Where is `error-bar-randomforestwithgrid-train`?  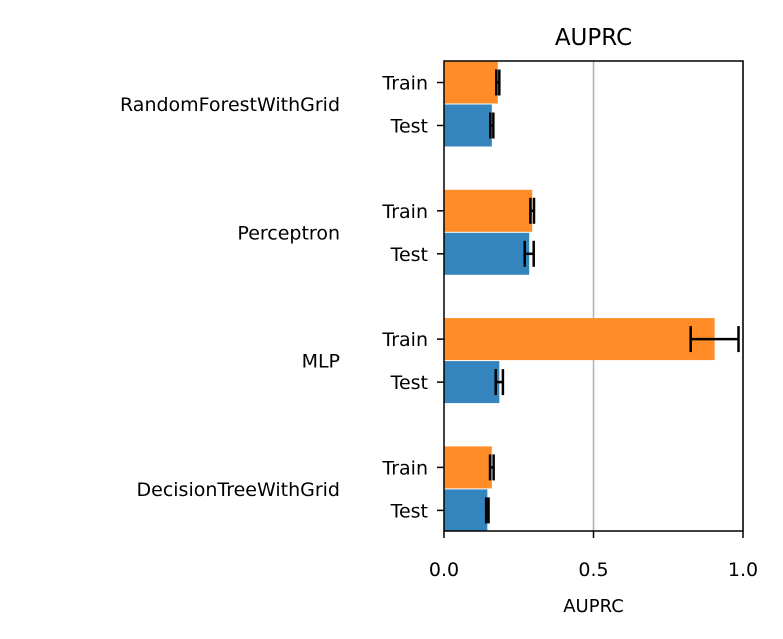 error-bar-randomforestwithgrid-train is located at coordinates (498, 82).